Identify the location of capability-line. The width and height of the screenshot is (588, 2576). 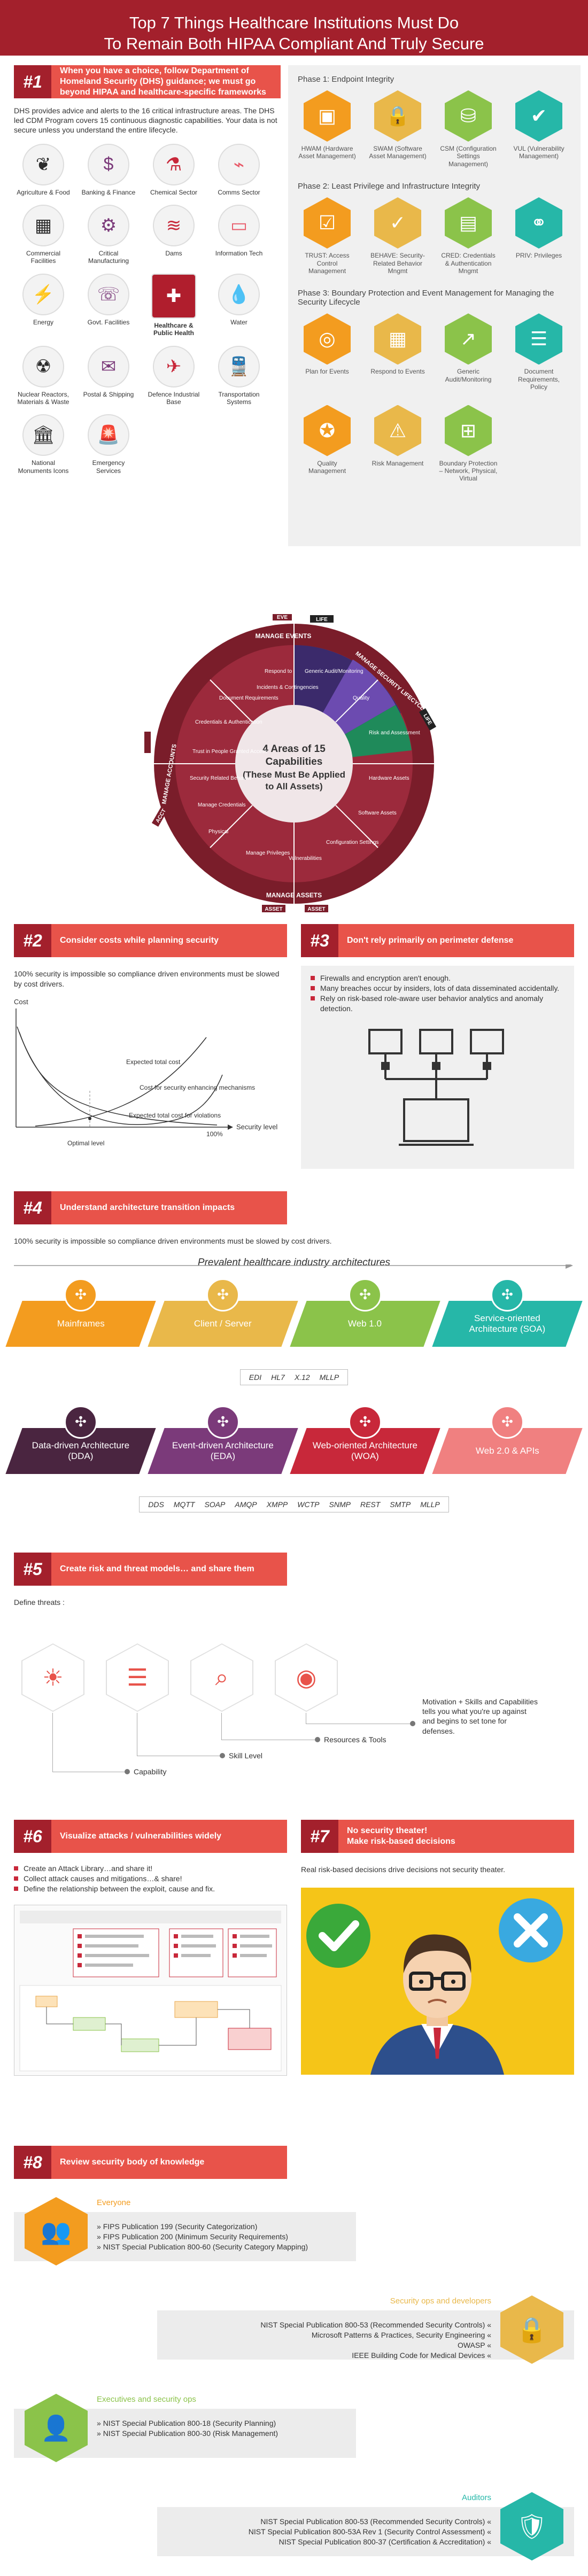
(53, 1743).